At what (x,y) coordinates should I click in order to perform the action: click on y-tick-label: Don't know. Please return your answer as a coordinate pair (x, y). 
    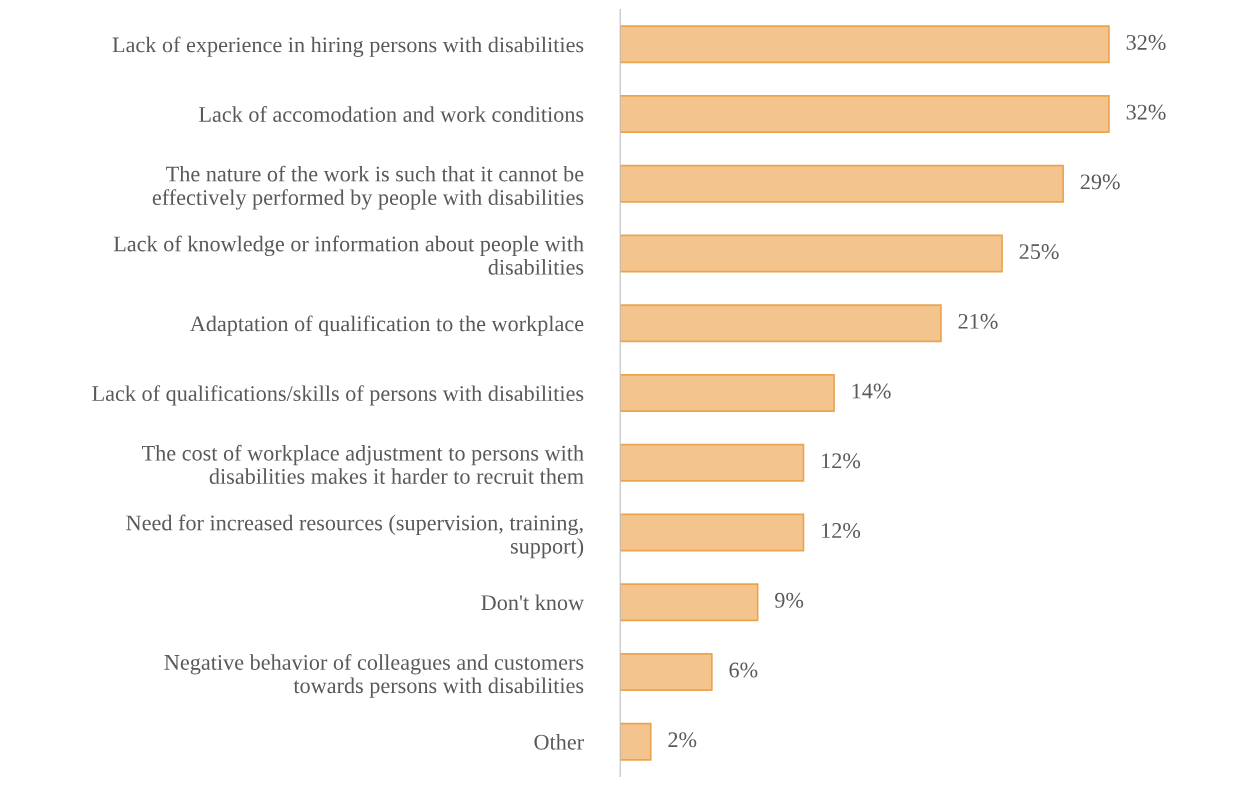
    Looking at the image, I should click on (532, 602).